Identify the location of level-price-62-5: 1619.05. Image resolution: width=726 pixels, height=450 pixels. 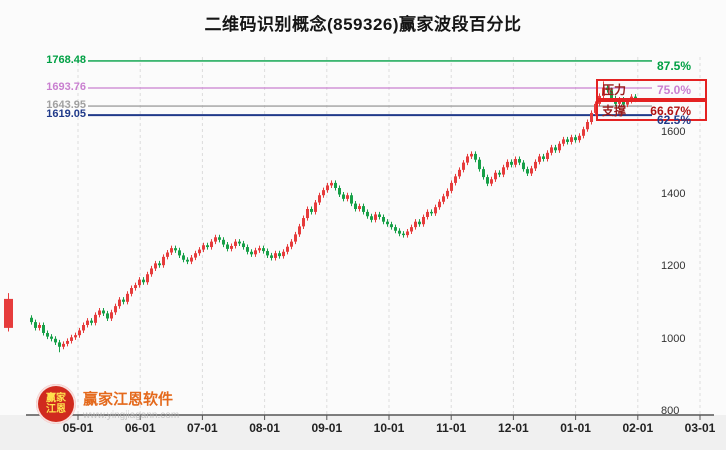
(66, 114).